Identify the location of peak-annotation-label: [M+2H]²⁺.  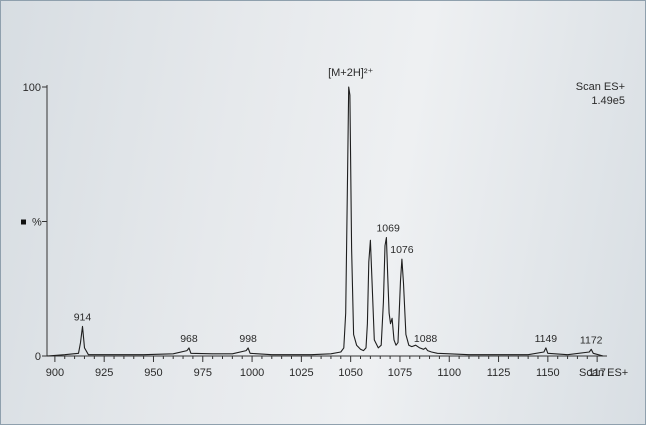
(350, 73).